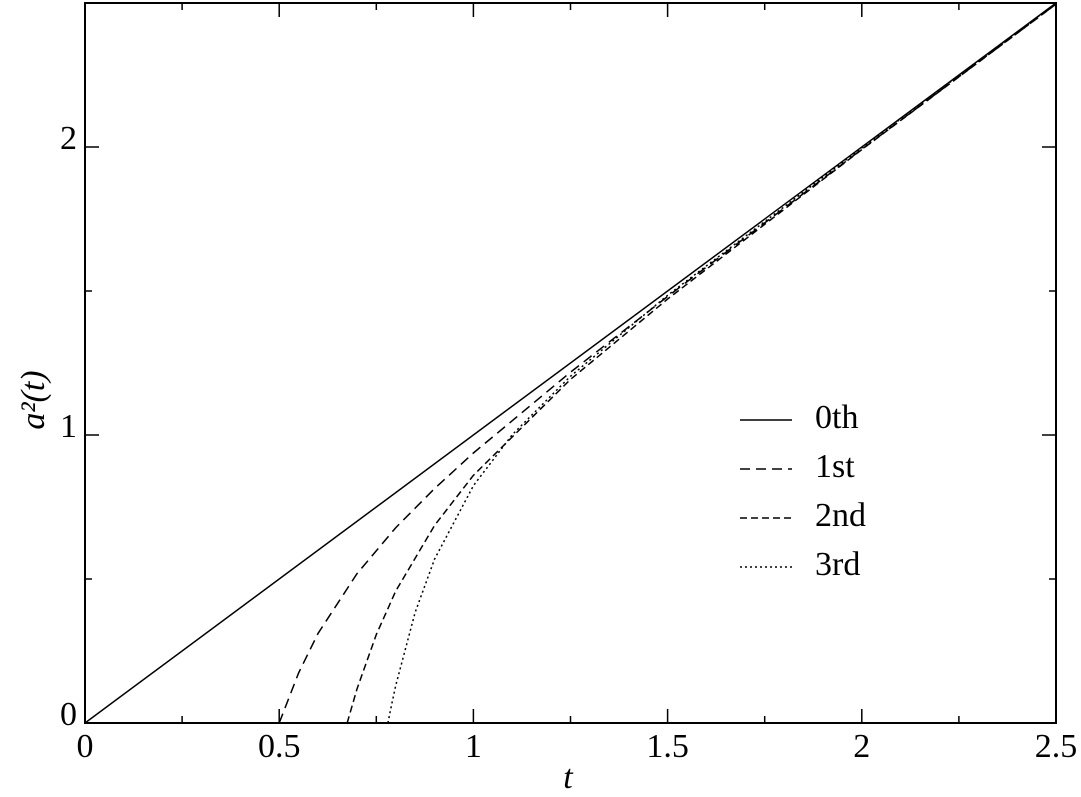 This screenshot has height=797, width=1081. Describe the element at coordinates (836, 417) in the screenshot. I see `legend-label: 0th` at that location.